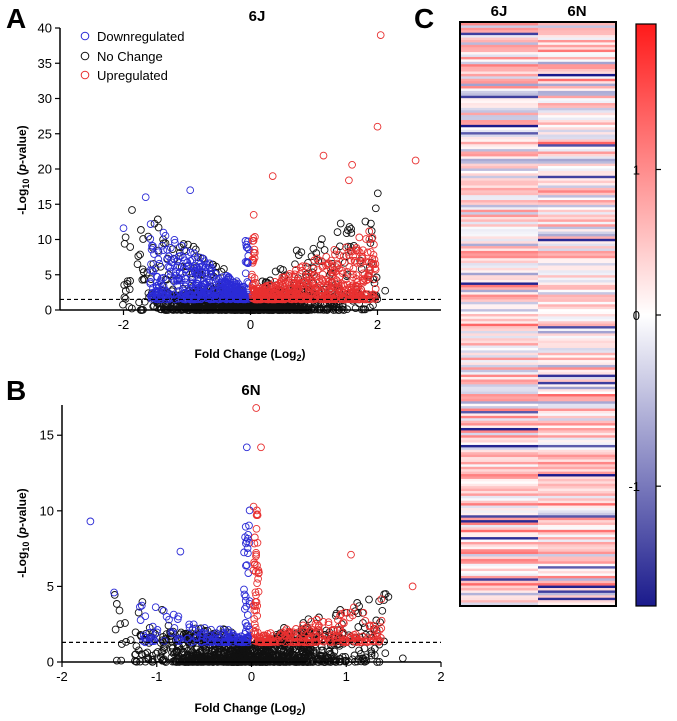 The height and width of the screenshot is (721, 677). I want to click on legend-entry-no-change: No Change, so click(121, 56).